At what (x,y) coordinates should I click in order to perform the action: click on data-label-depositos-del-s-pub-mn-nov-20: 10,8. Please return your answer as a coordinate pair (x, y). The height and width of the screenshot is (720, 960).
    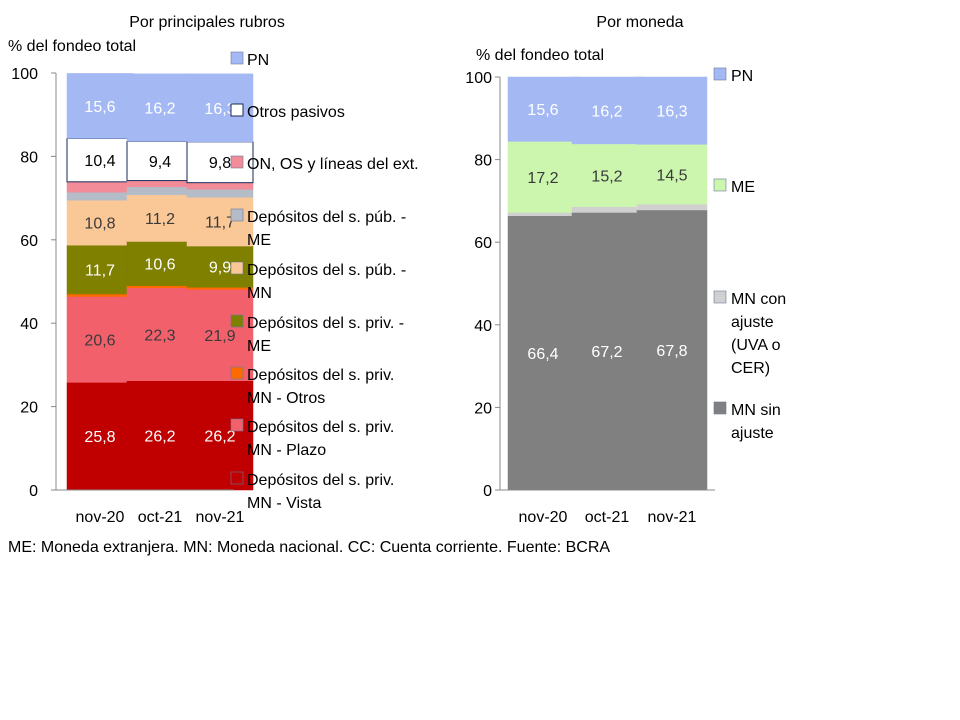
    Looking at the image, I should click on (99, 224).